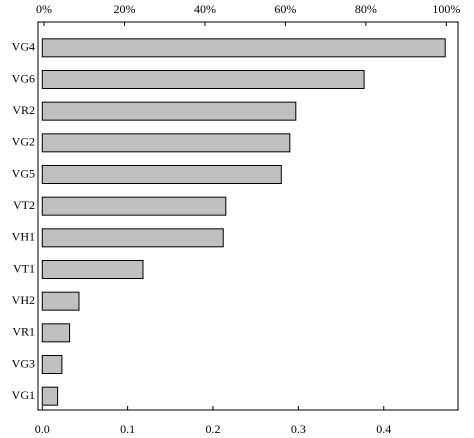 The height and width of the screenshot is (438, 474). What do you see at coordinates (23, 300) in the screenshot?
I see `y-tick-label: VH2` at bounding box center [23, 300].